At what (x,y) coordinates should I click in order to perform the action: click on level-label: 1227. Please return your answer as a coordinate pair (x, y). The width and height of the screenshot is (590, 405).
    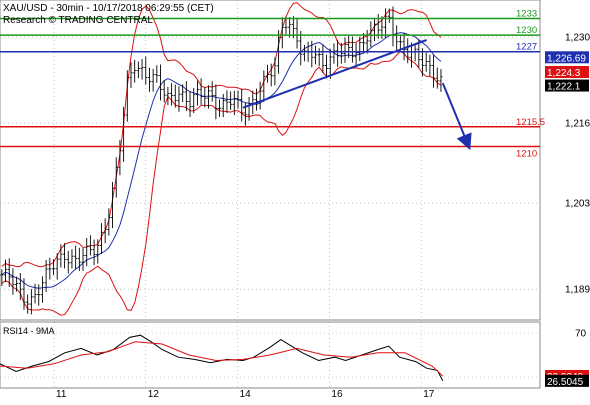
    Looking at the image, I should click on (526, 47).